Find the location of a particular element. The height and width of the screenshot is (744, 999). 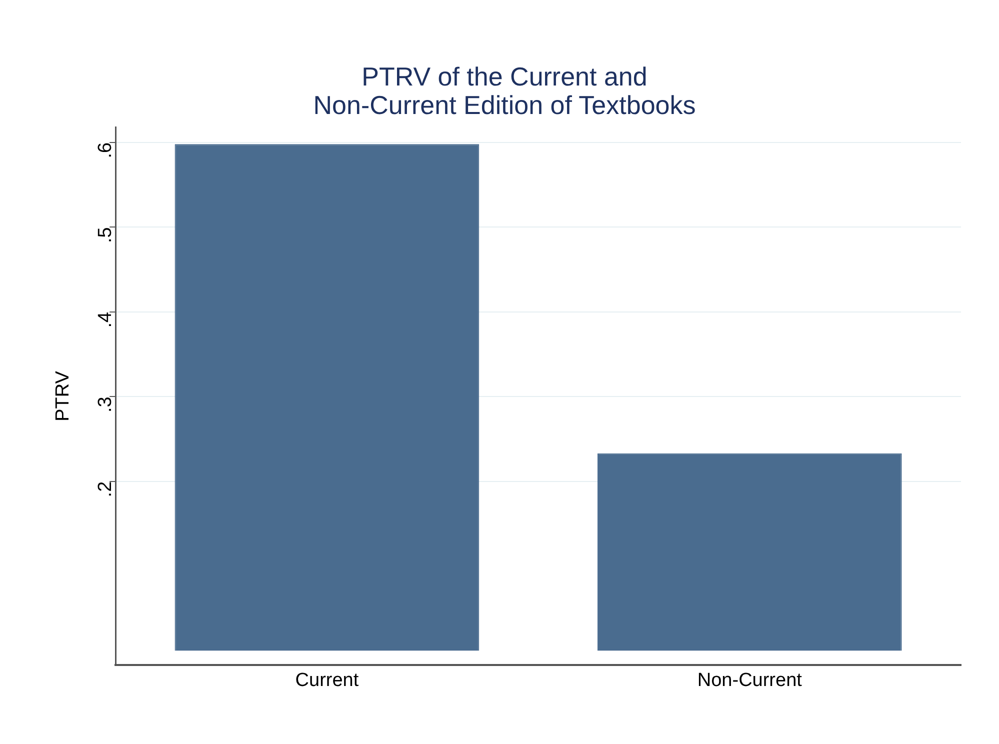

x-tick-label: Non-Current is located at coordinates (750, 680).